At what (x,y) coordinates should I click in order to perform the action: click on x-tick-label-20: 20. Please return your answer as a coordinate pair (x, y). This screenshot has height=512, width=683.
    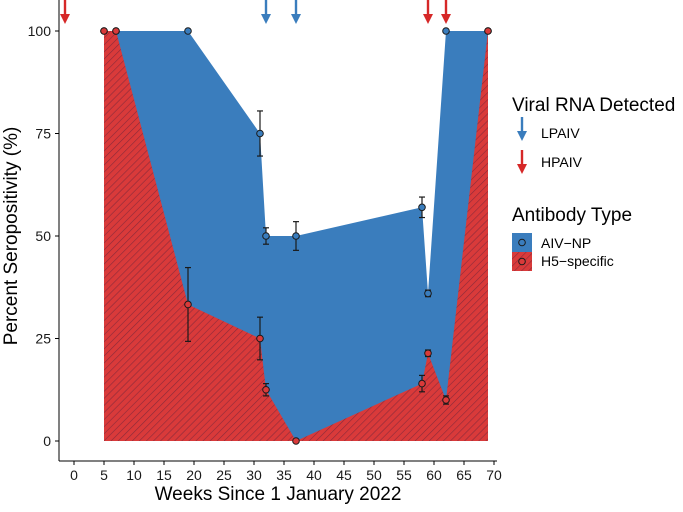
    Looking at the image, I should click on (194, 475).